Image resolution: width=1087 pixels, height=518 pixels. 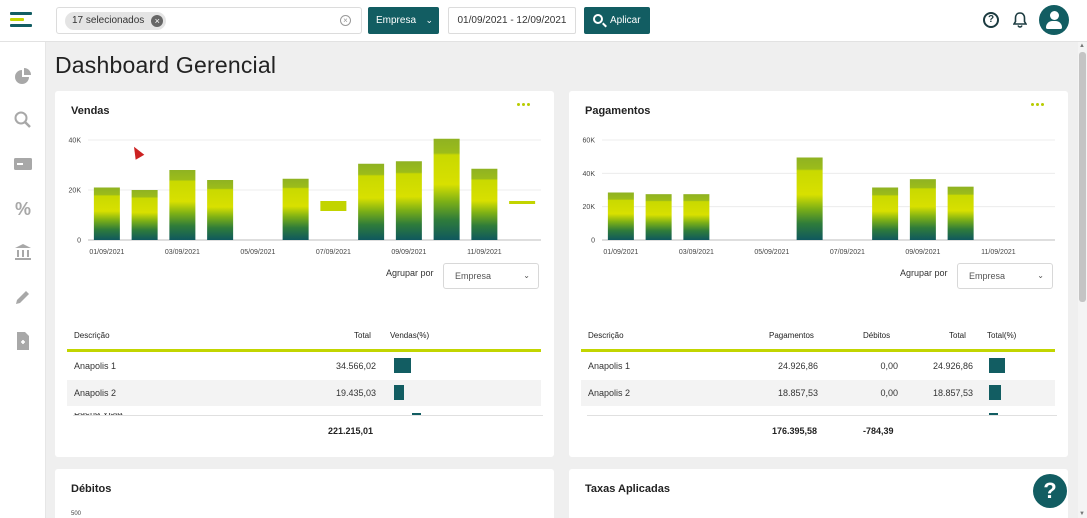 I want to click on company-filter-input: 17 selecionados × ×, so click(x=209, y=20).